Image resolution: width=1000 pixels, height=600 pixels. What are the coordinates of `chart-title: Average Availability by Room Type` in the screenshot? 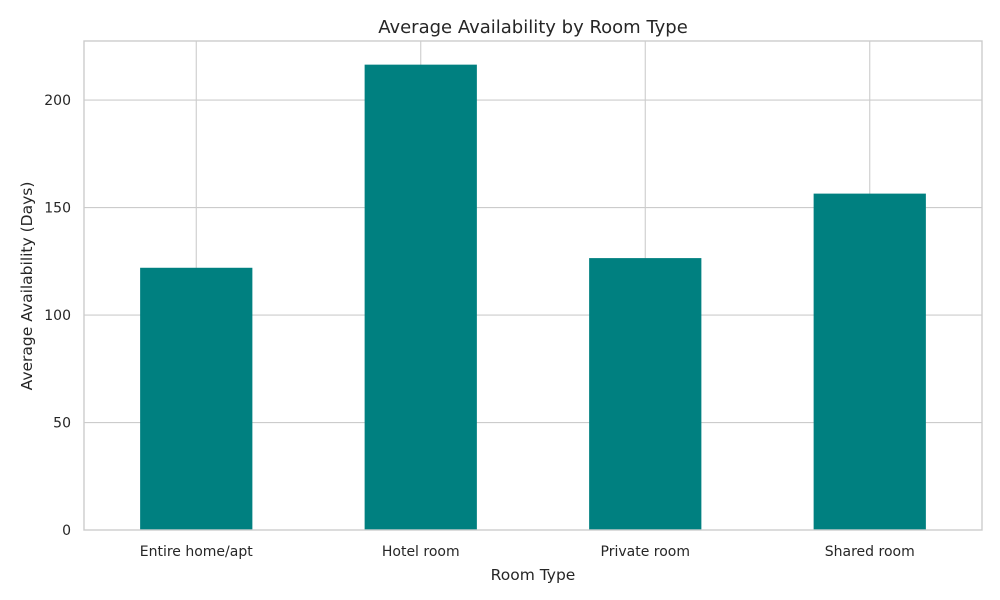 It's located at (533, 27).